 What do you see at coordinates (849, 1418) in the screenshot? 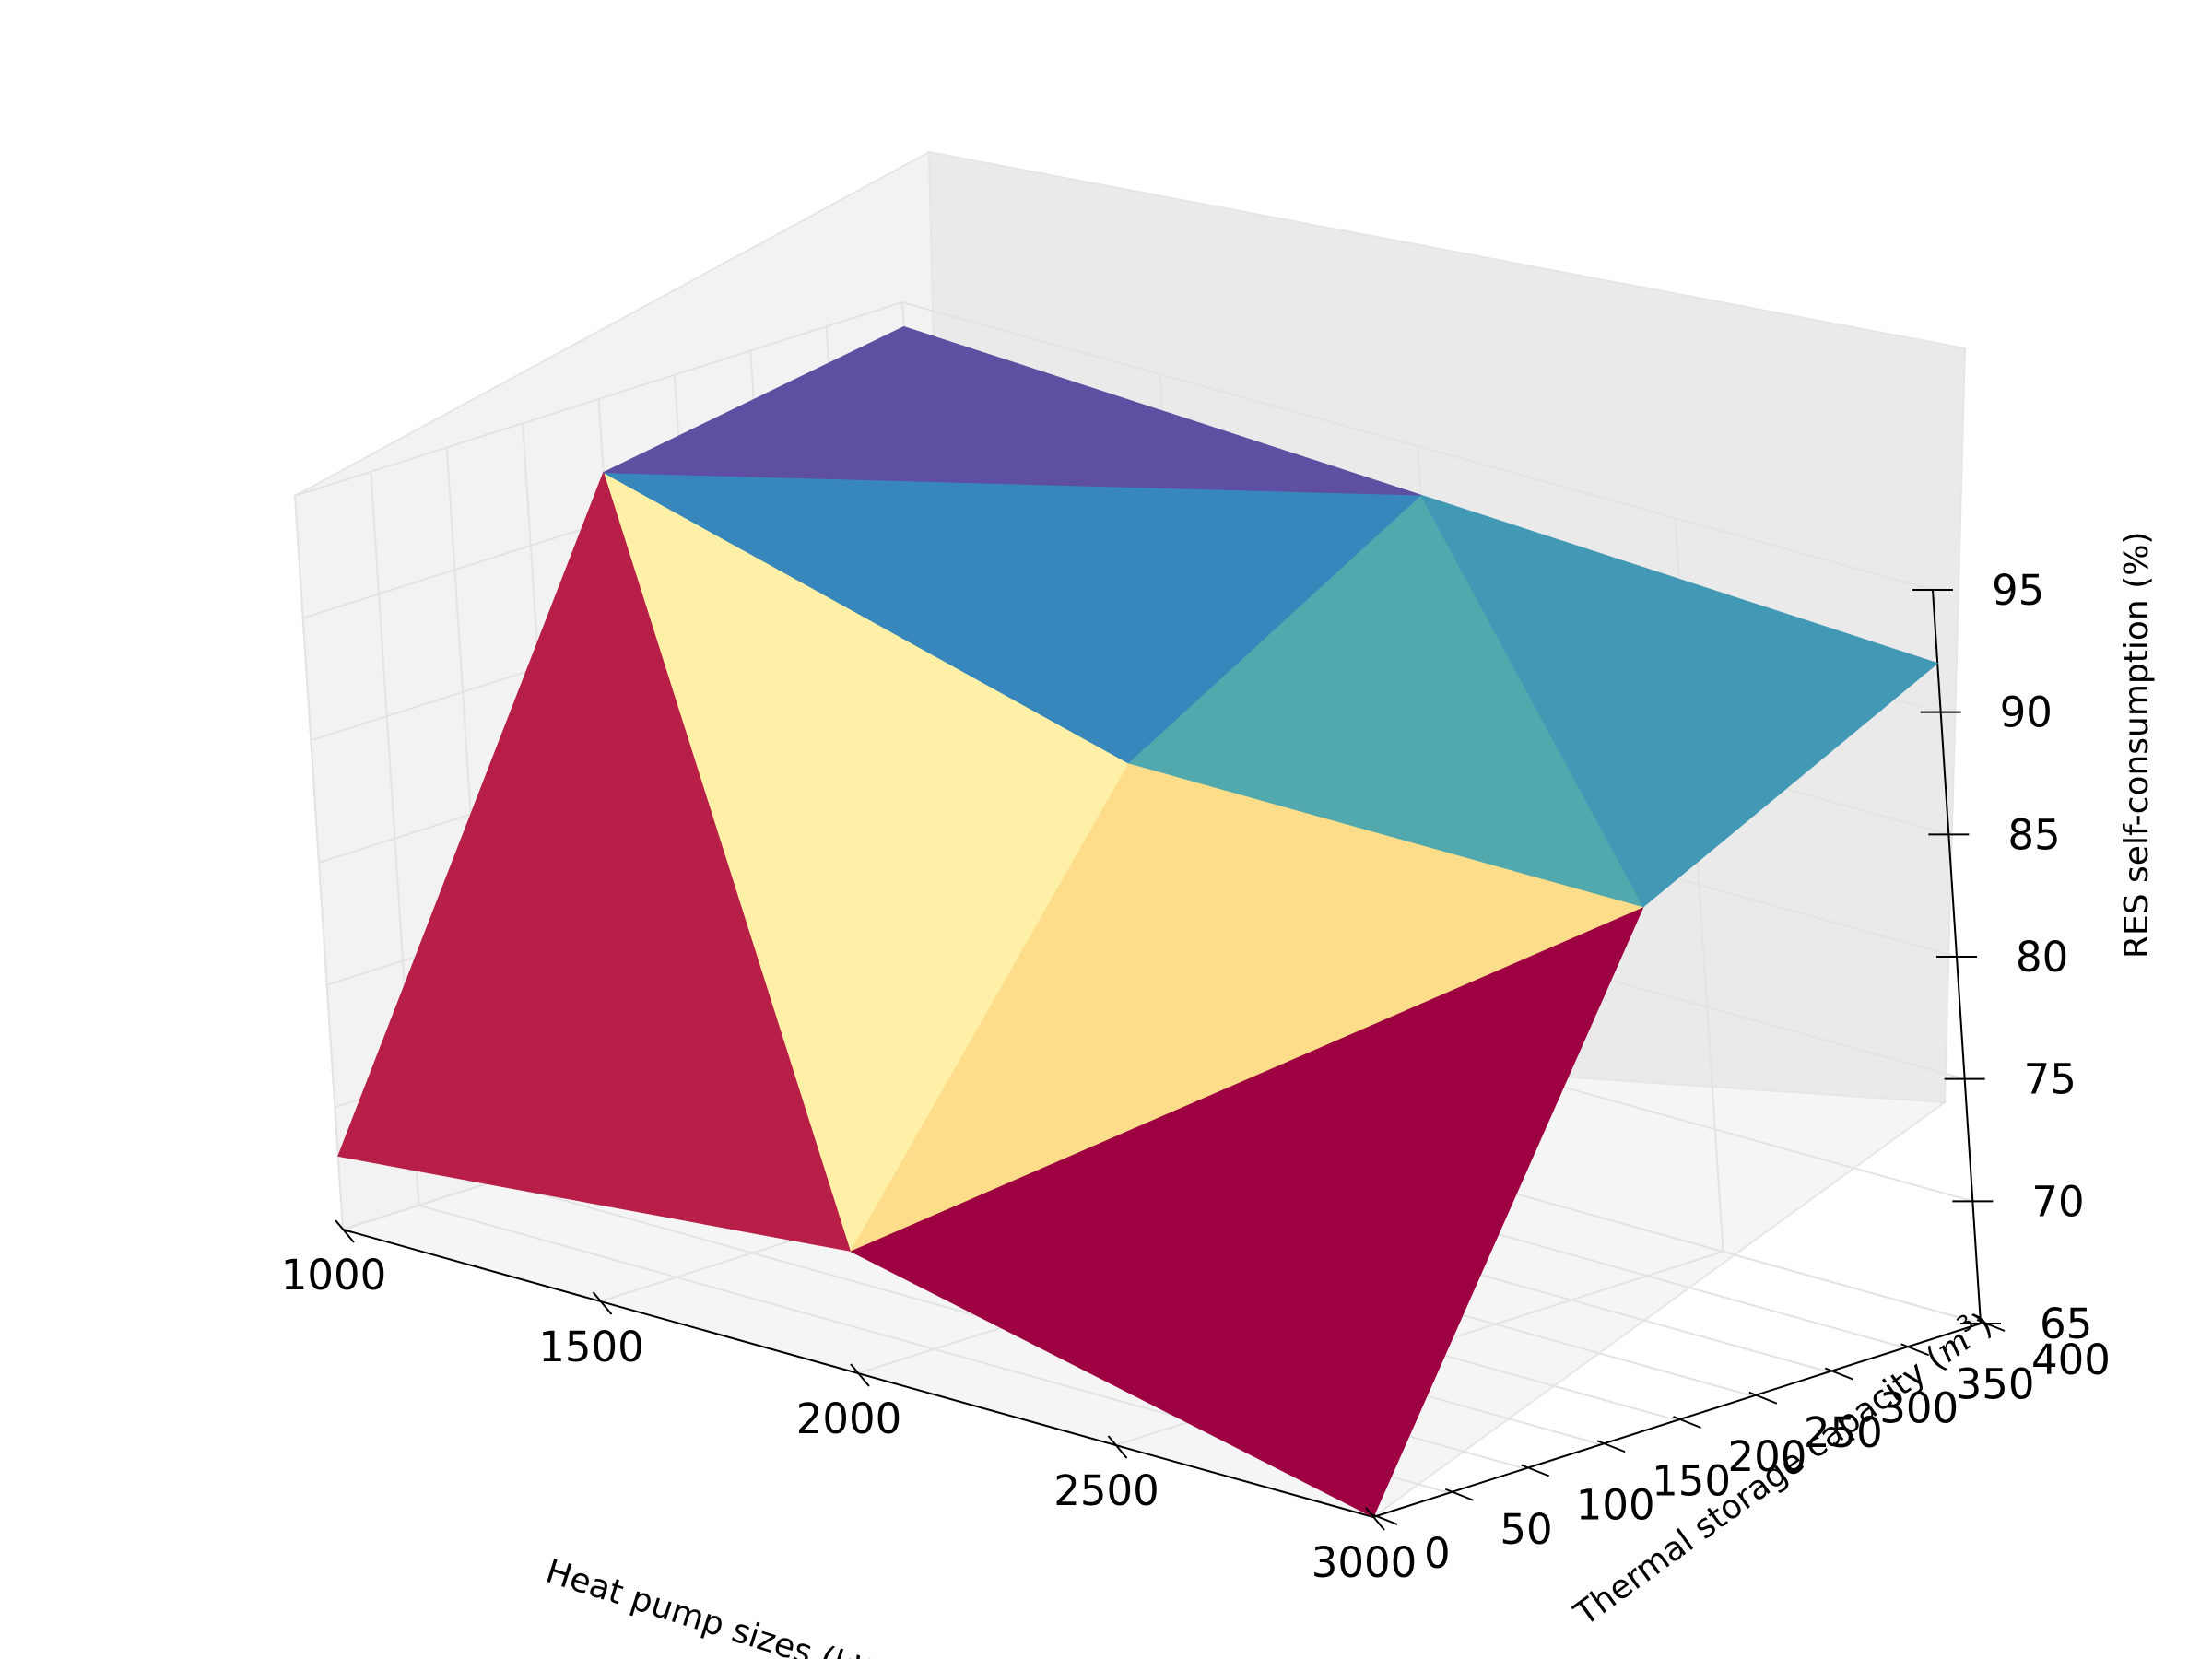
I see `x-tick-label: 2000` at bounding box center [849, 1418].